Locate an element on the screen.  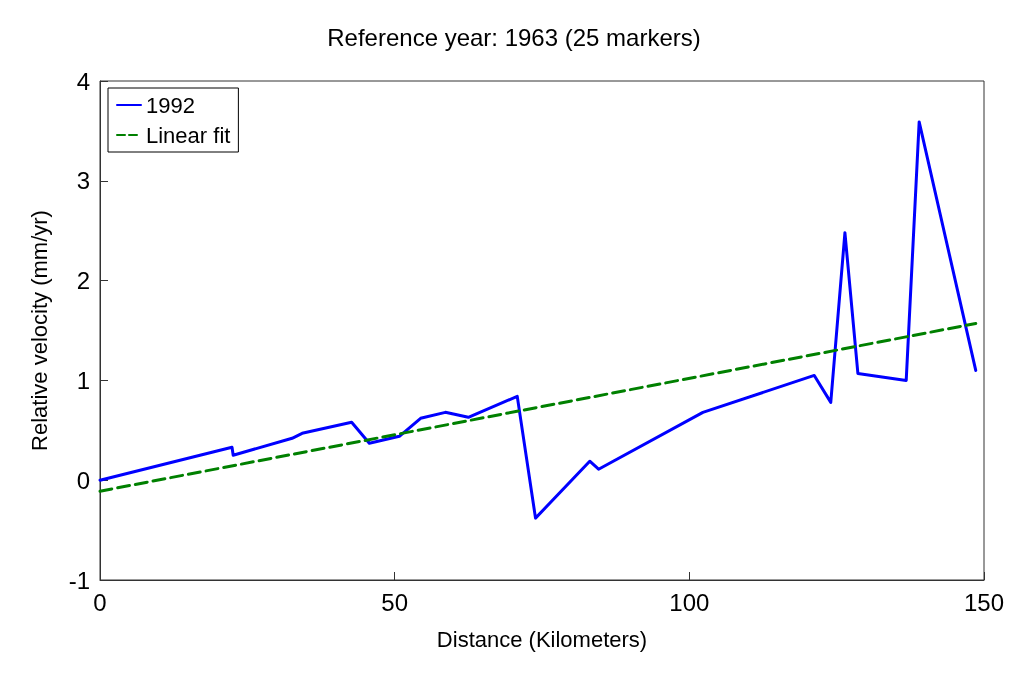
y-tick-label: -1 is located at coordinates (79, 580).